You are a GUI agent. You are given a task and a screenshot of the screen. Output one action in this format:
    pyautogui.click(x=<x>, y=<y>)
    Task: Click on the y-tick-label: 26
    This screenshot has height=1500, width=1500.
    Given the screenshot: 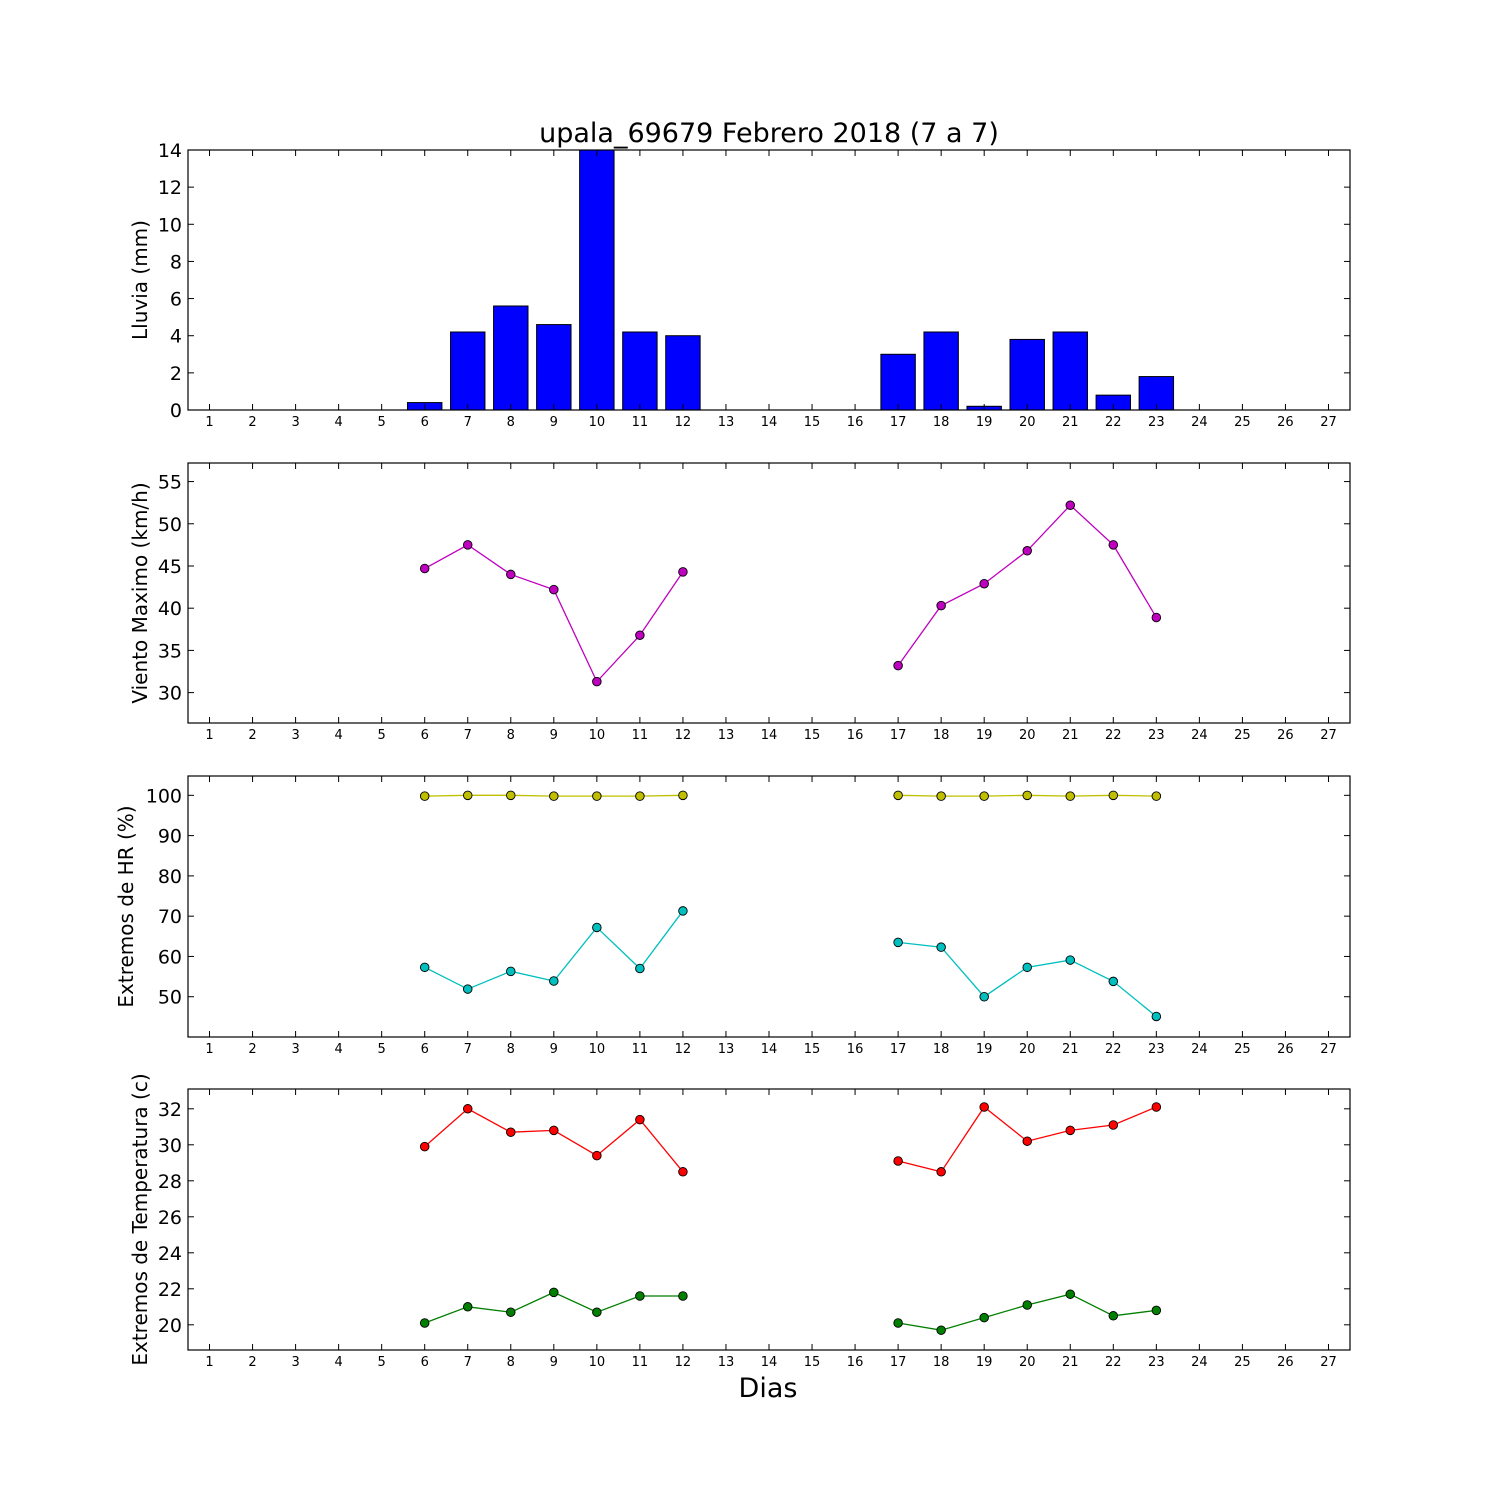 What is the action you would take?
    pyautogui.click(x=170, y=1218)
    